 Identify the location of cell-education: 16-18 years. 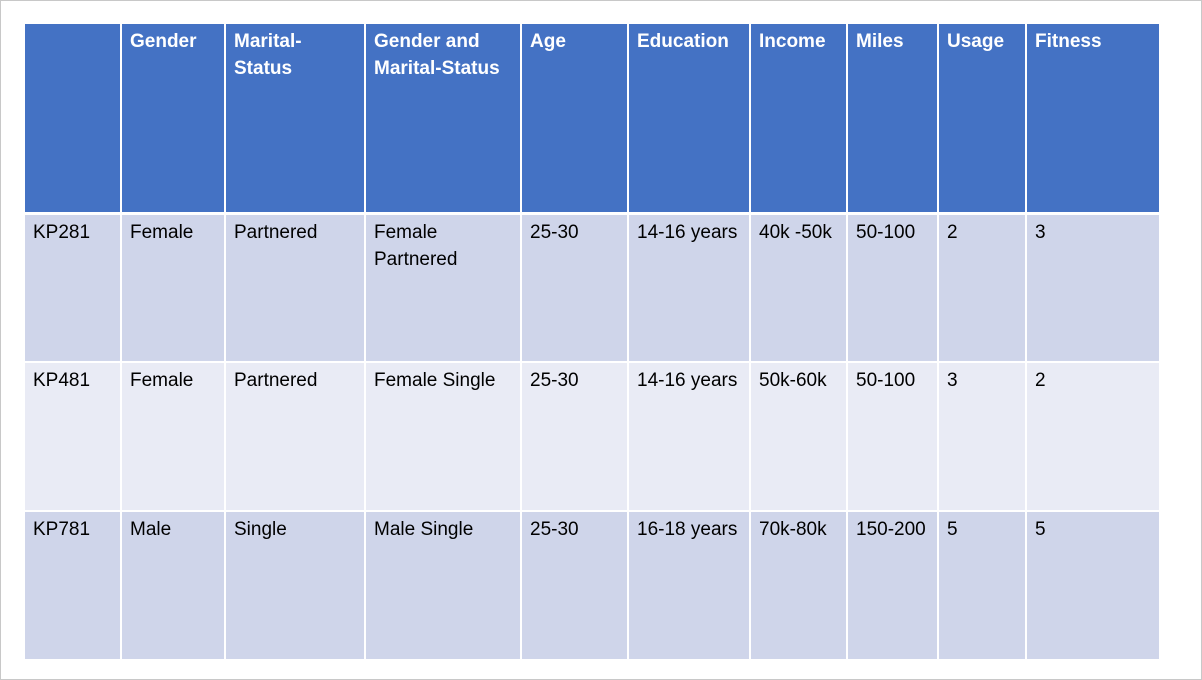
(689, 585).